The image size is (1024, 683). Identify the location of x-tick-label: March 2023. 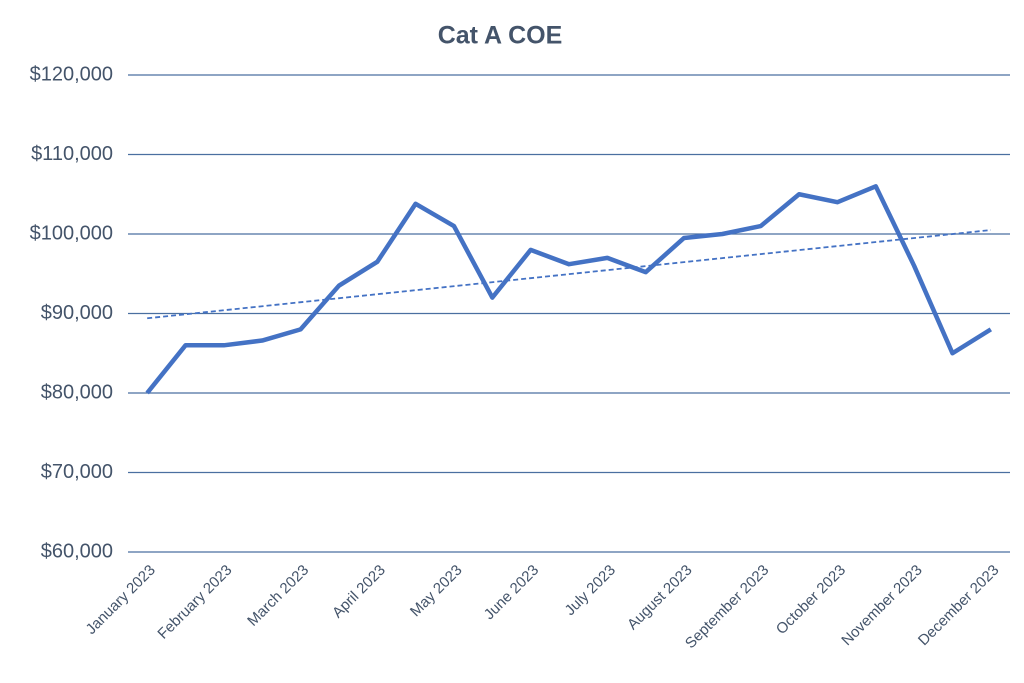
(278, 596).